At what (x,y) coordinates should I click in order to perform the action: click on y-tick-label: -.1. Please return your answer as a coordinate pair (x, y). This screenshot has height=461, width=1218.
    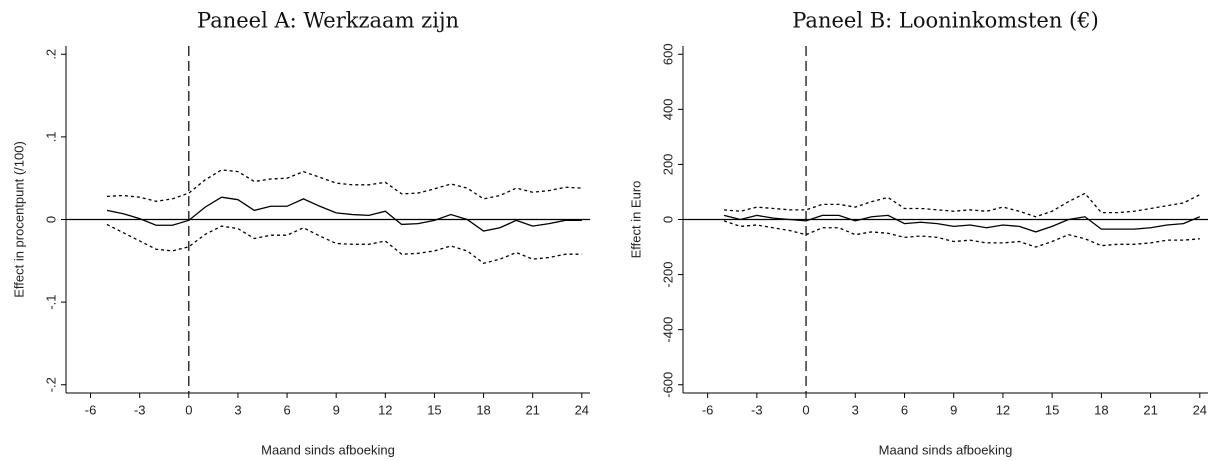
    Looking at the image, I should click on (50, 302).